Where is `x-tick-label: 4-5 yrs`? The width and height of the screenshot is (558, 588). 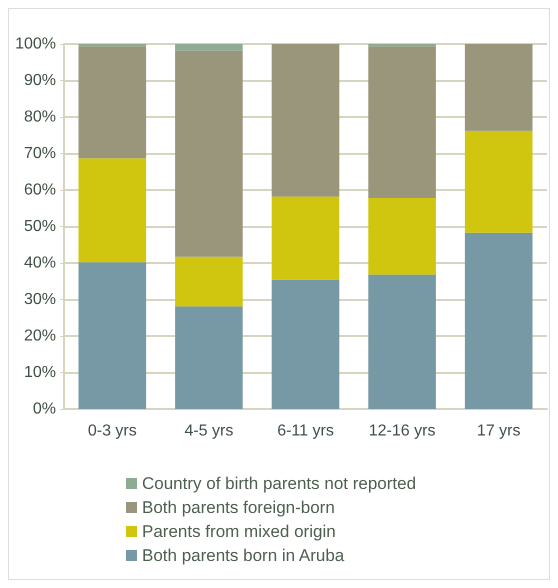 x-tick-label: 4-5 yrs is located at coordinates (209, 431).